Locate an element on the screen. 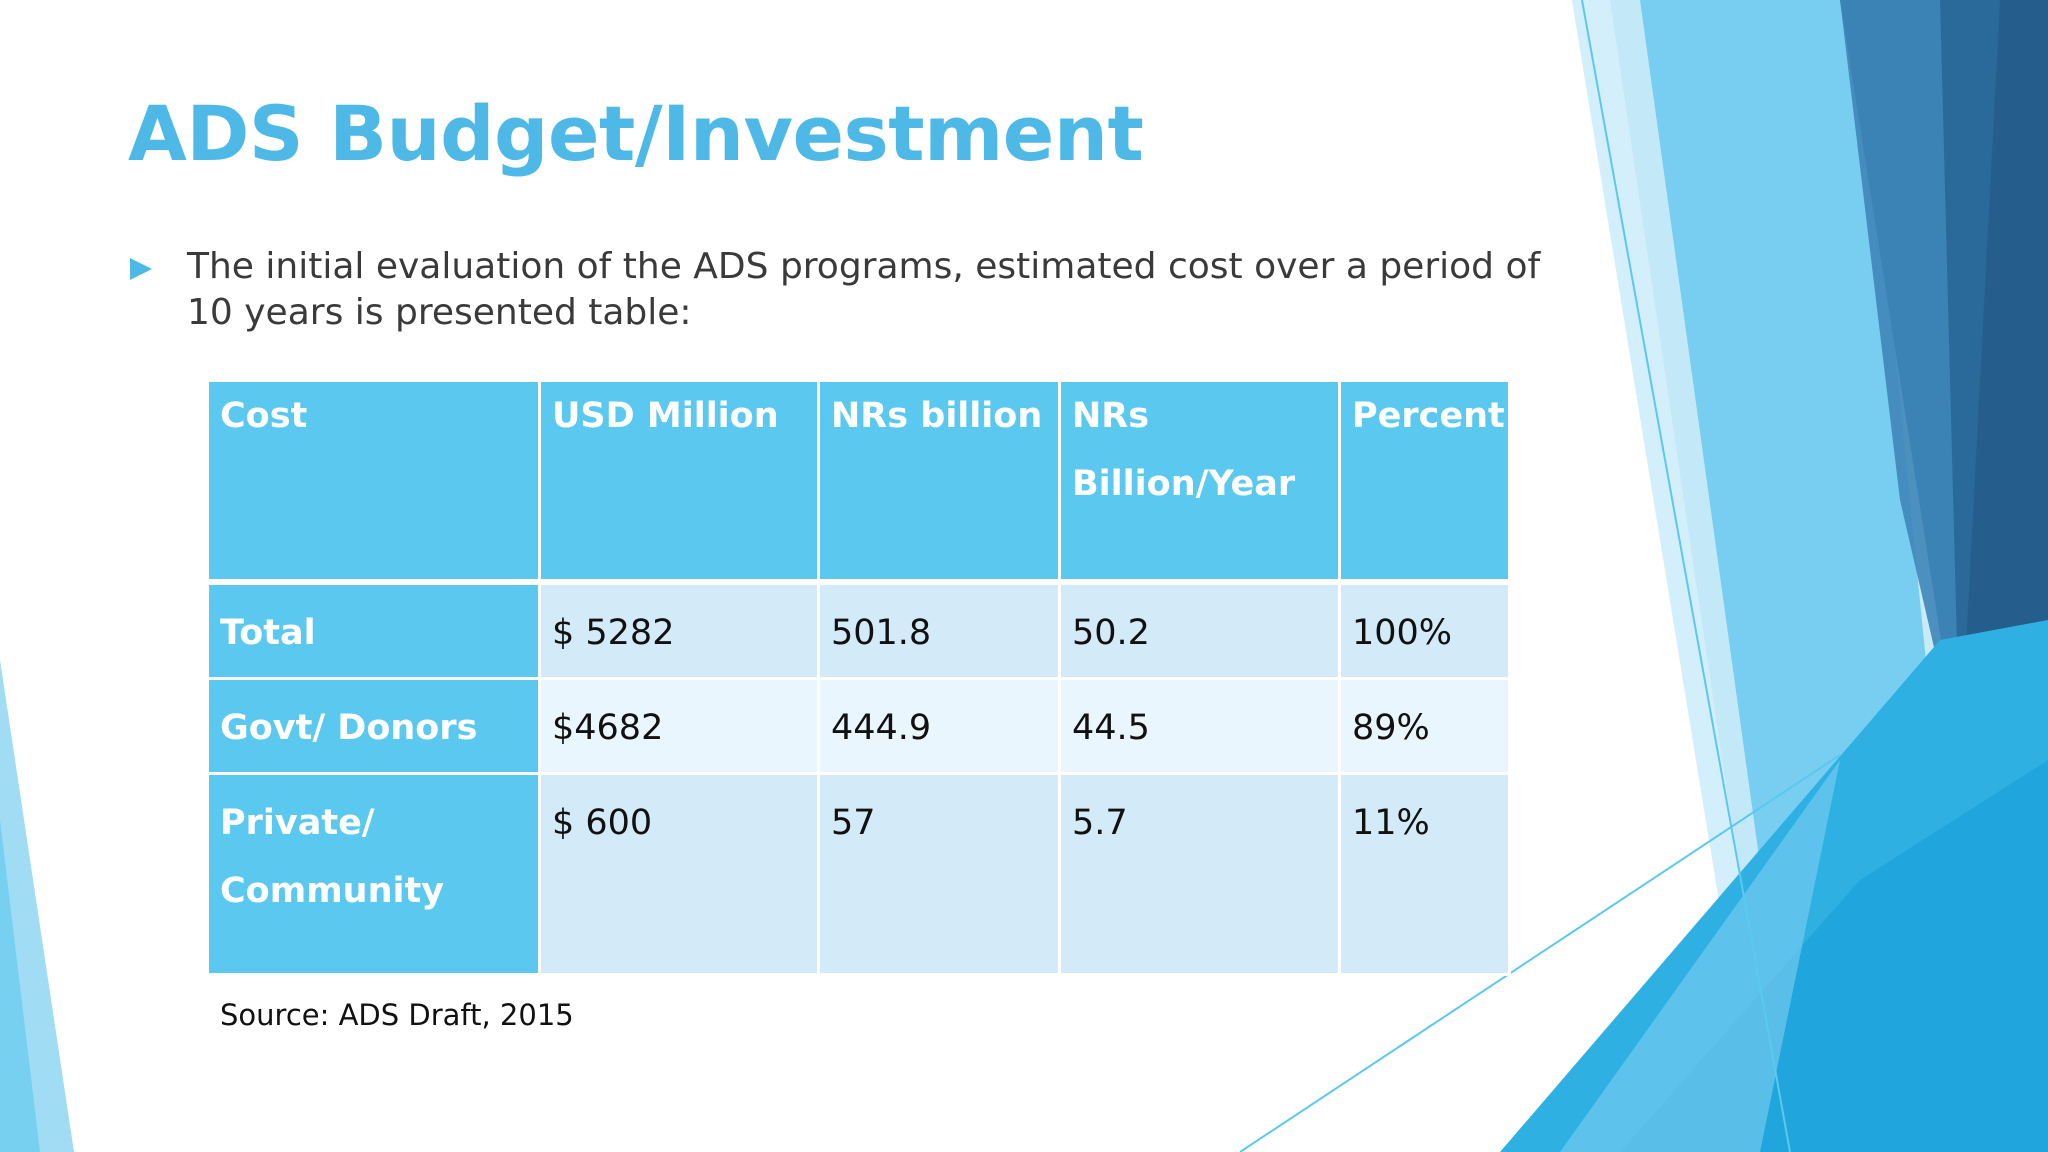  table-row: Total $ 5282 501.8 50.2 100% is located at coordinates (858, 630).